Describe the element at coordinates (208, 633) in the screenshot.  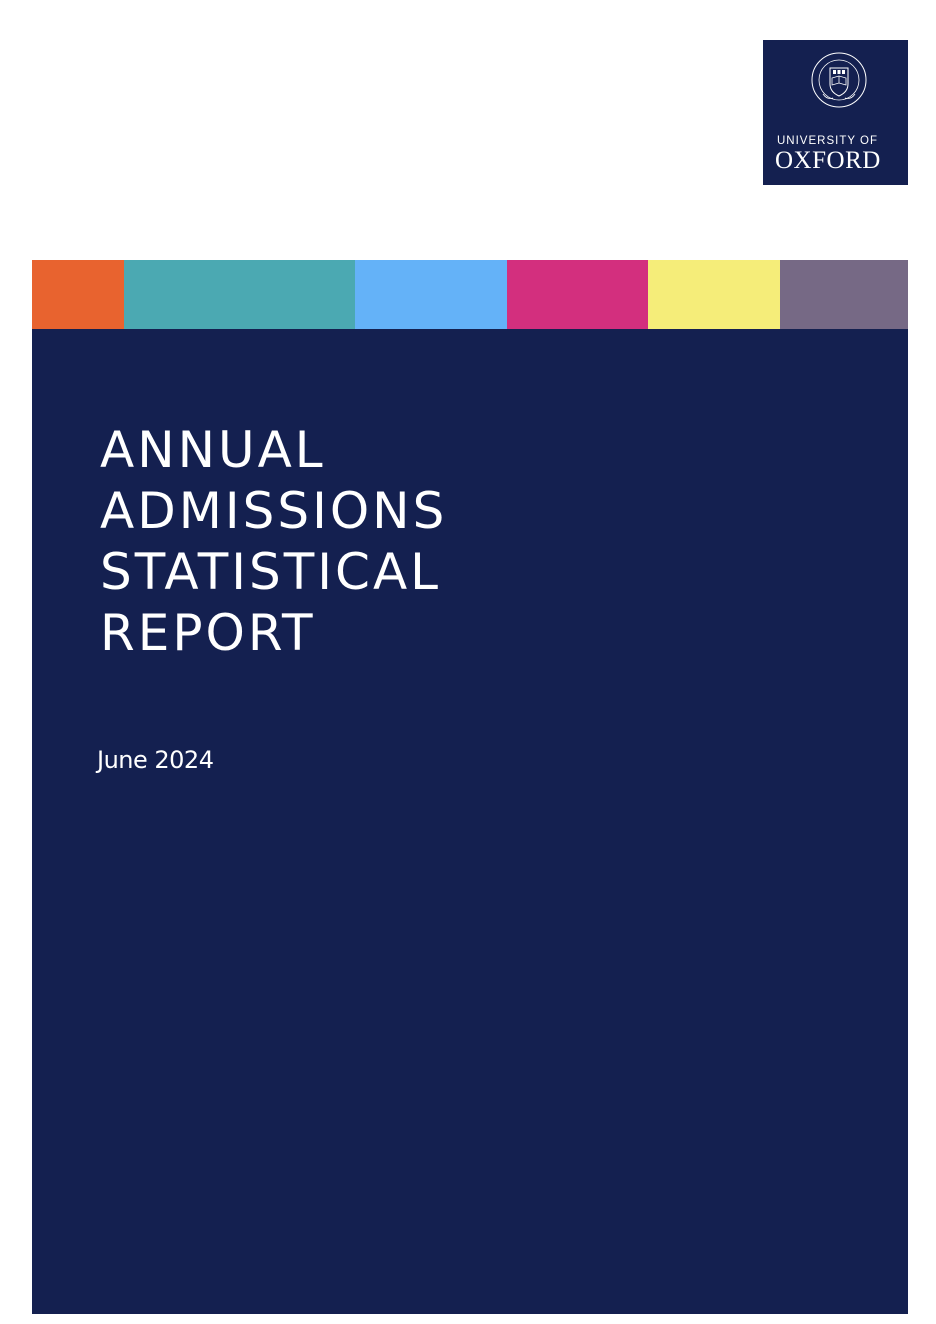
I see `title-line: REPORT` at that location.